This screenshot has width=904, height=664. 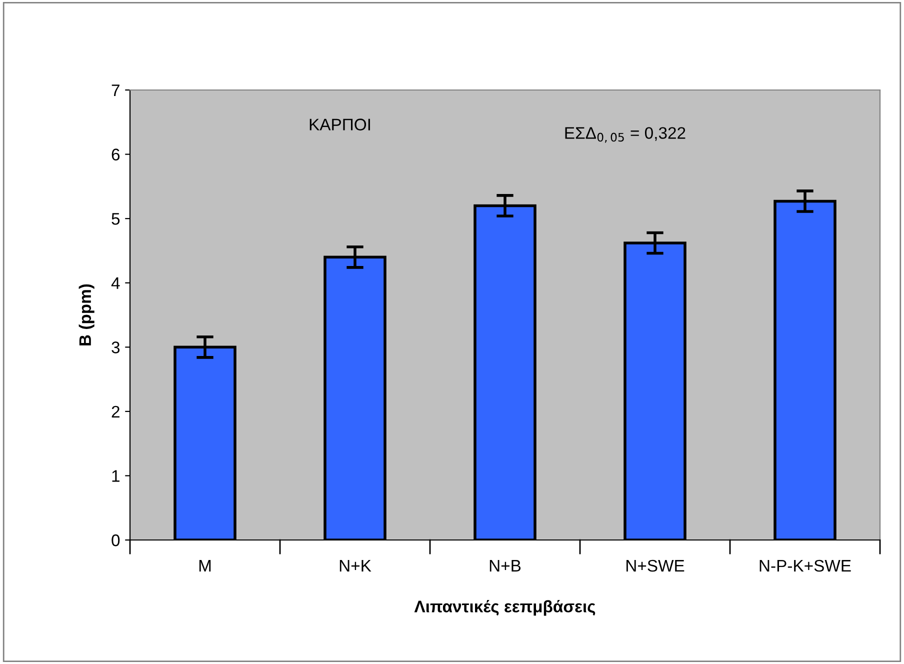 What do you see at coordinates (116, 540) in the screenshot?
I see `y-tick-label: 0` at bounding box center [116, 540].